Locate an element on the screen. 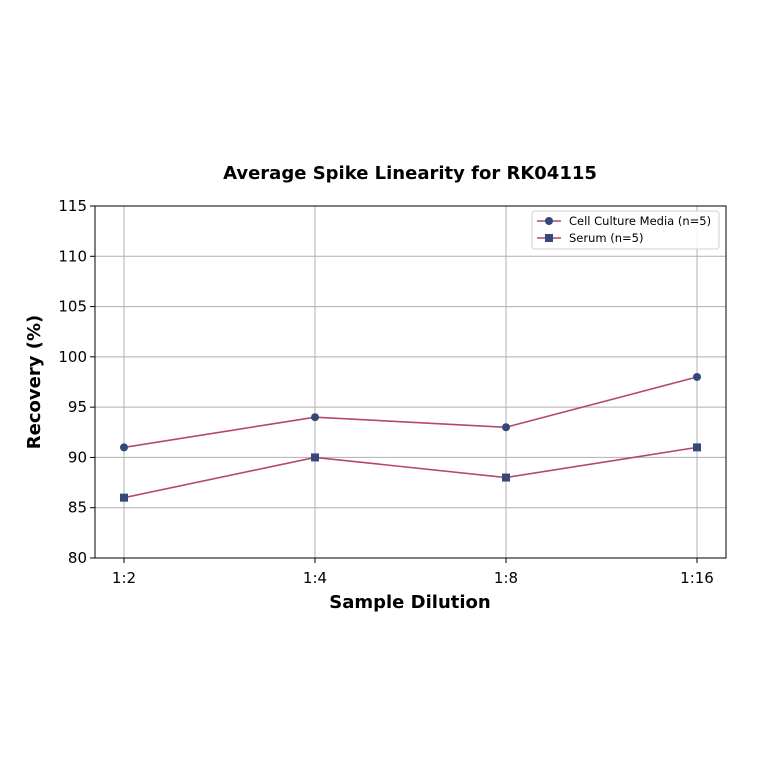 Image resolution: width=764 pixels, height=764 pixels. y-axis-label: Recovery (%) is located at coordinates (34, 382).